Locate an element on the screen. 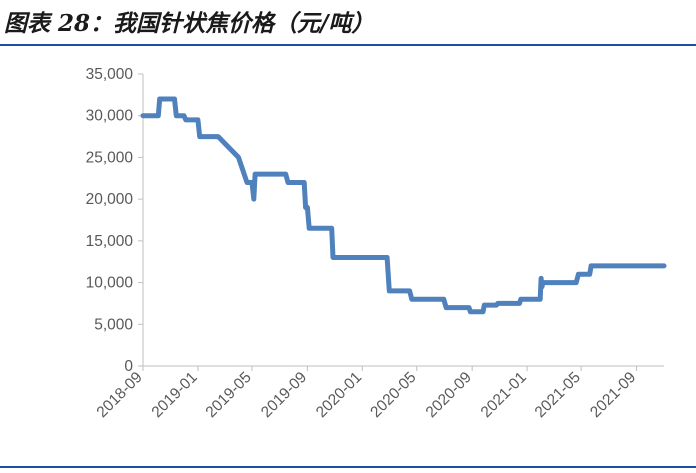  x-tick-label: 2019-01 is located at coordinates (175, 395).